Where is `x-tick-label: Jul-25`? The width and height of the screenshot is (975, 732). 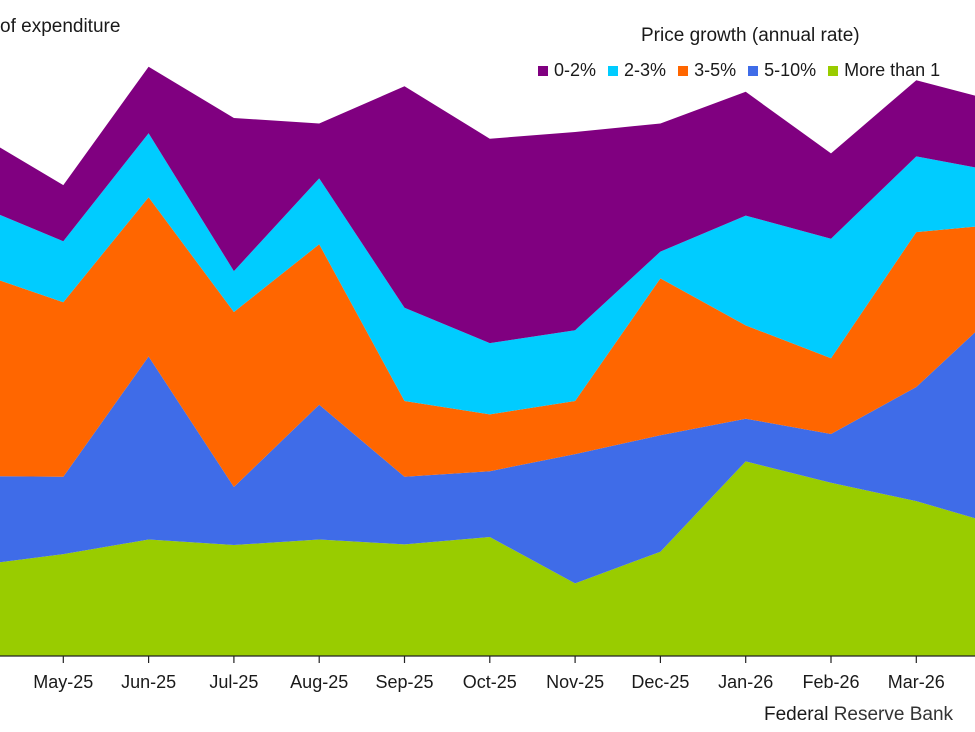
x-tick-label: Jul-25 is located at coordinates (233, 682).